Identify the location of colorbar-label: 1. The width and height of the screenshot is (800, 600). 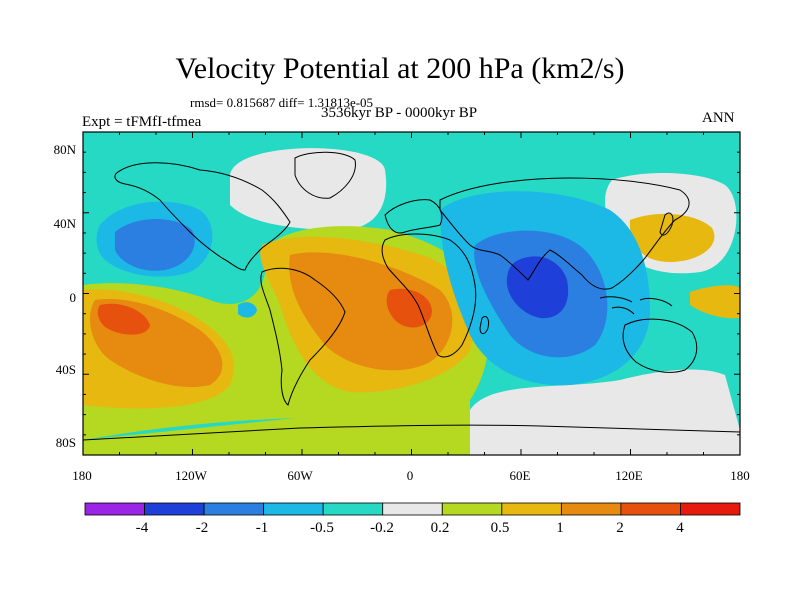
(560, 528).